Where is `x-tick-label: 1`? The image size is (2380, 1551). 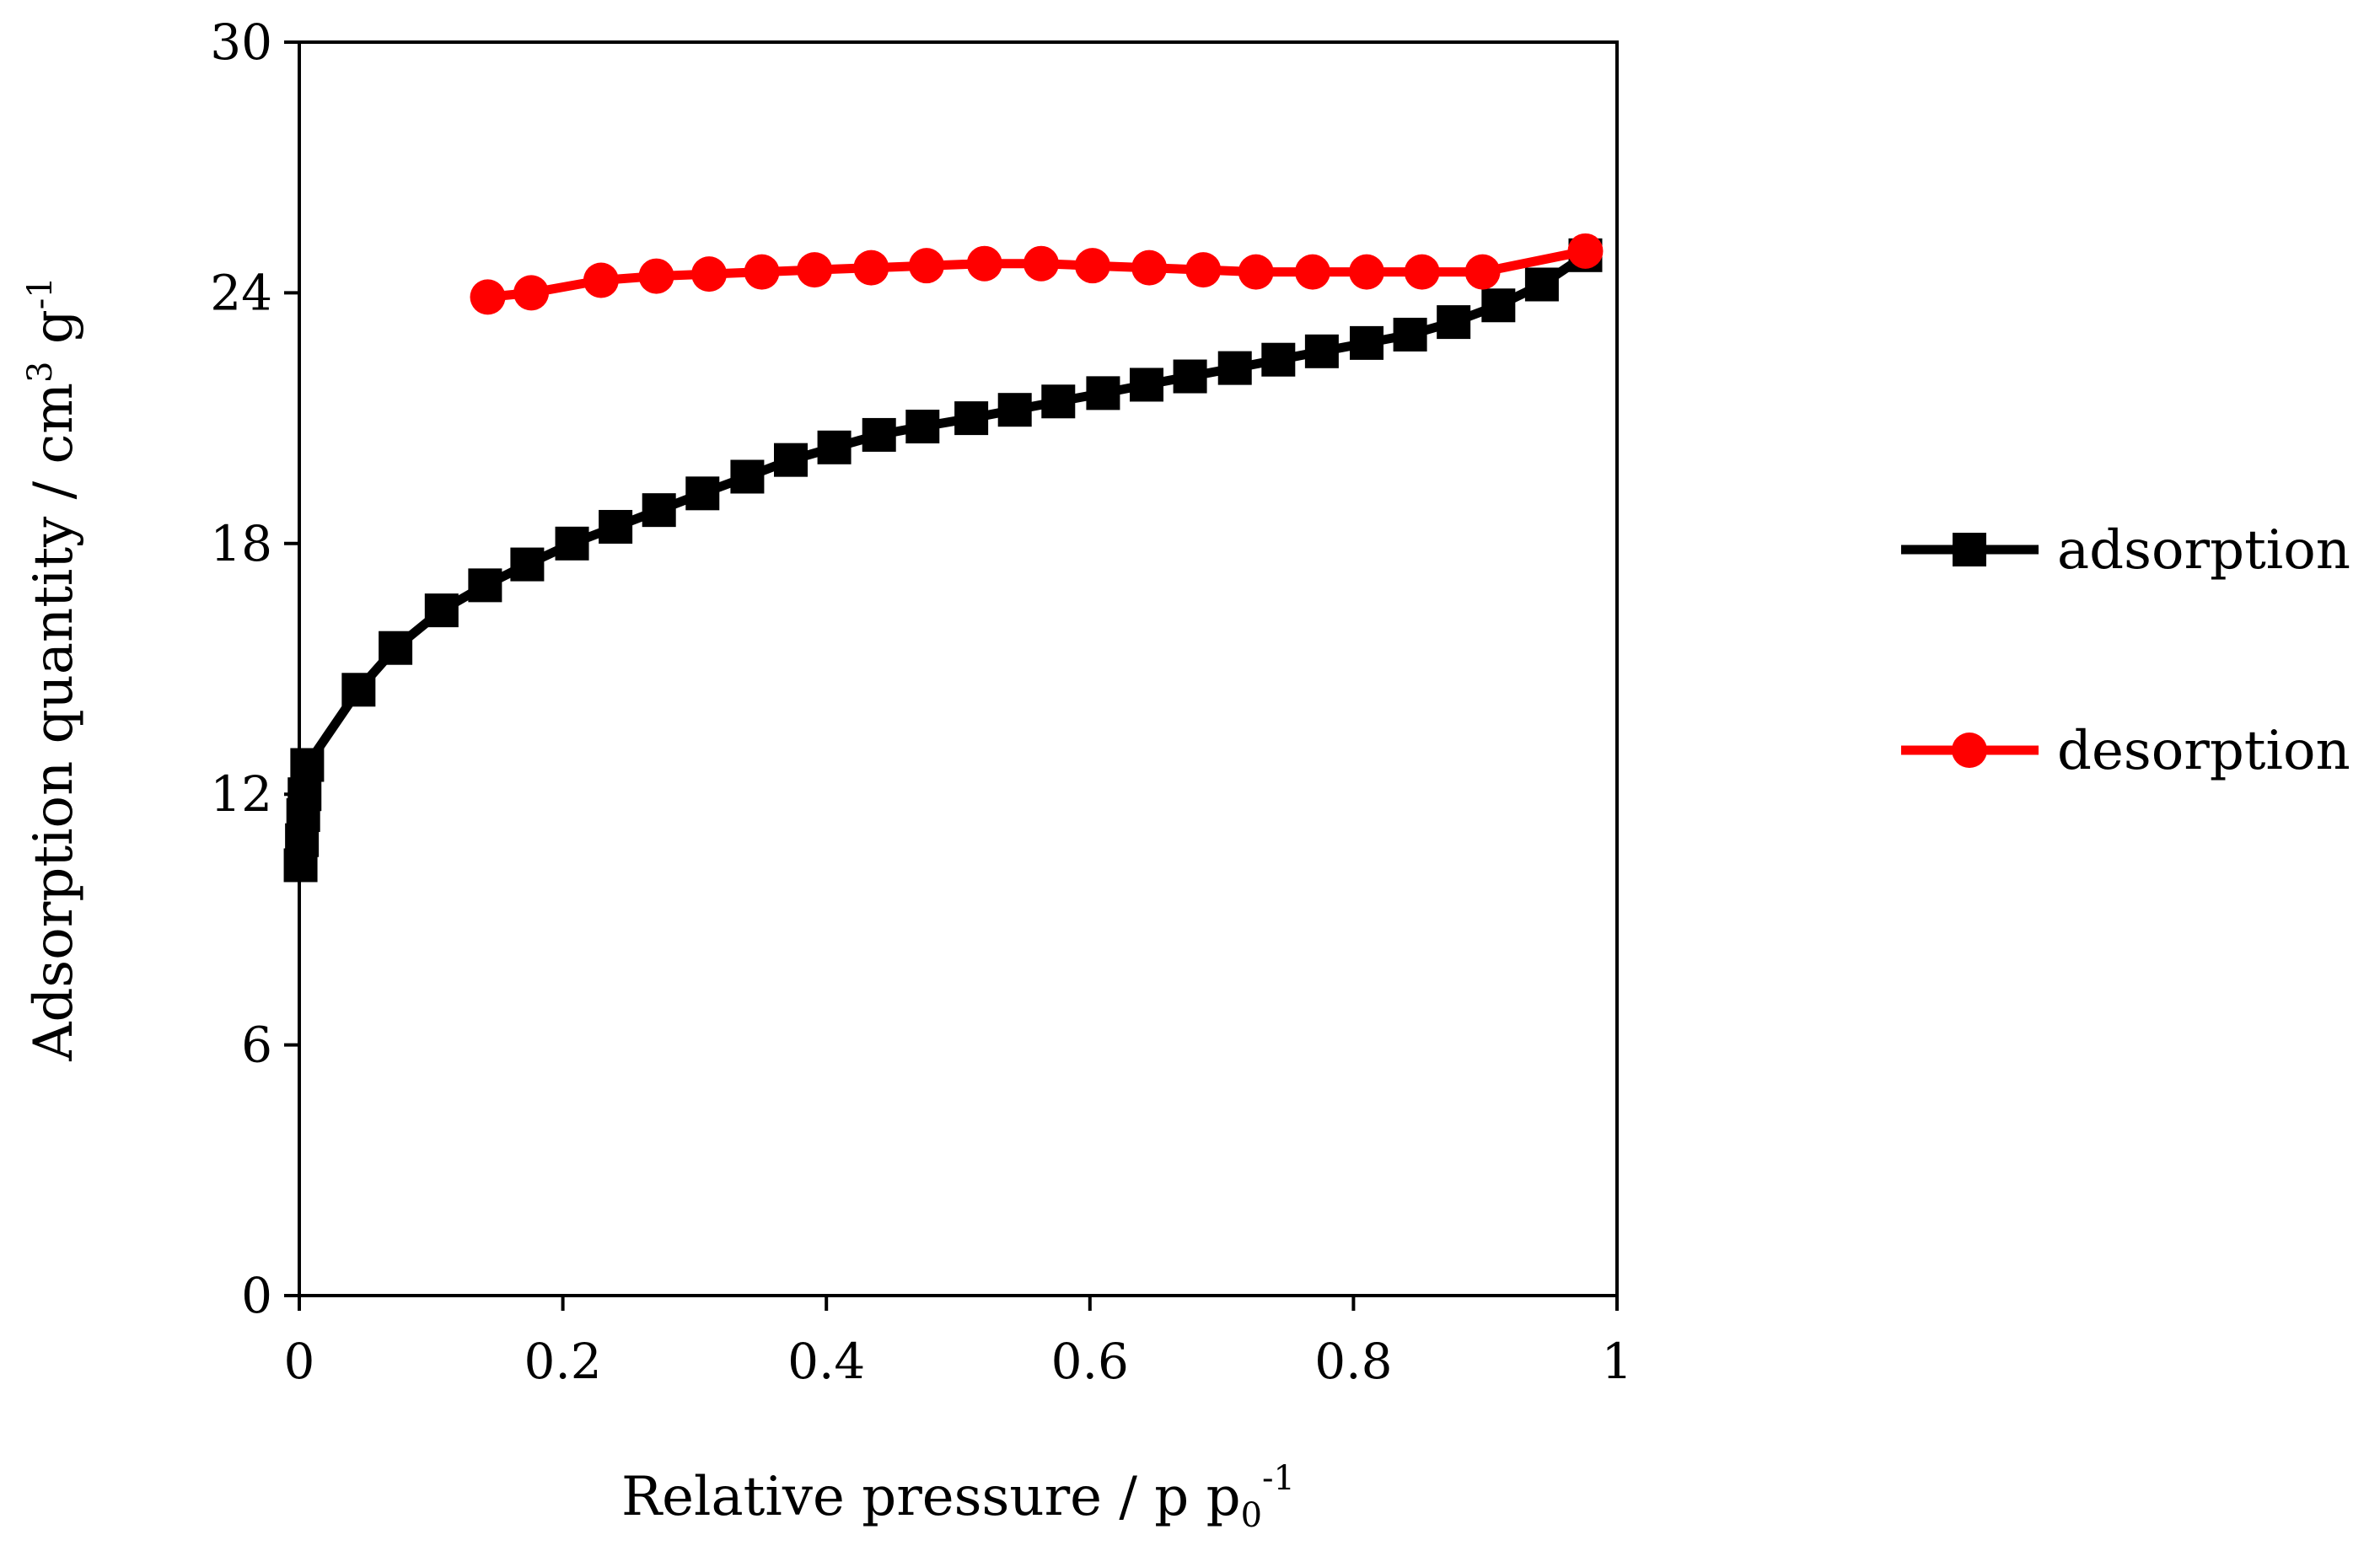
x-tick-label: 1 is located at coordinates (1617, 1361).